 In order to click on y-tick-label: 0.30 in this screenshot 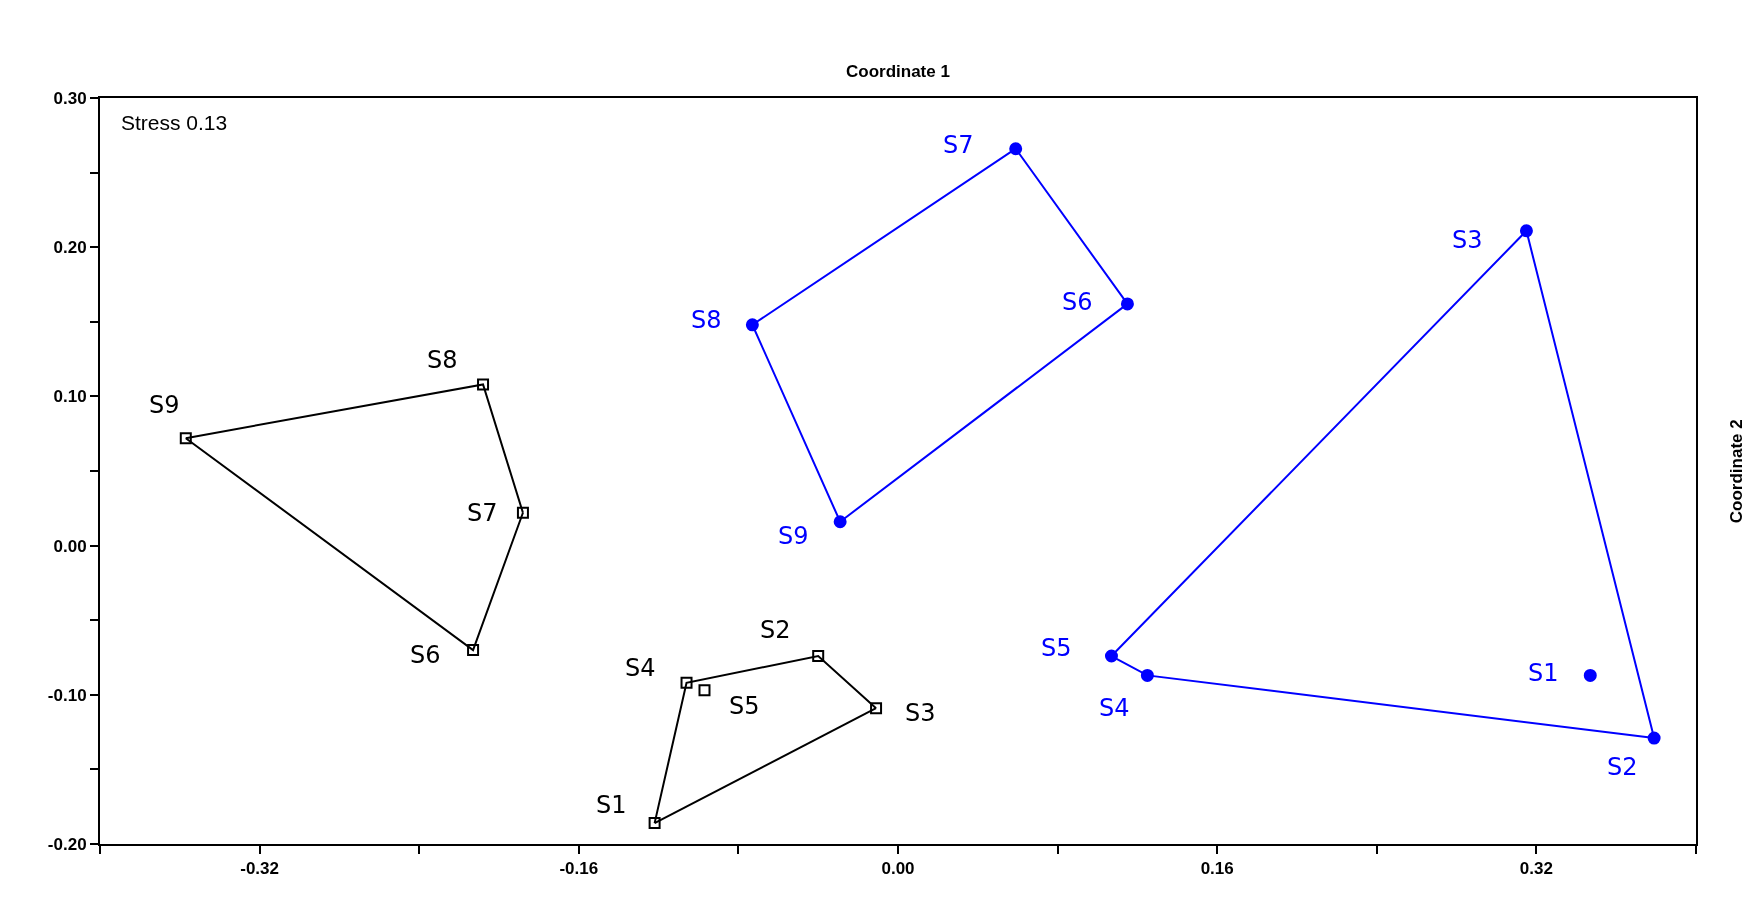, I will do `click(70, 98)`.